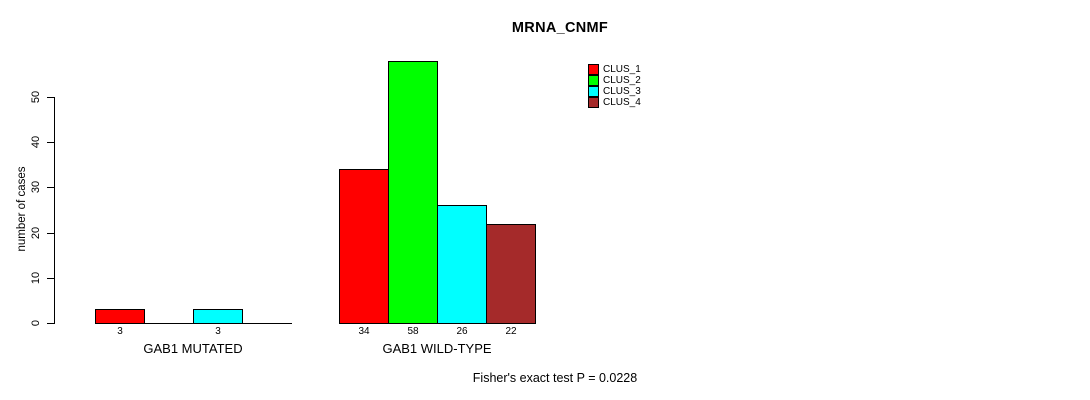 This screenshot has height=400, width=1090. I want to click on y-axis-tick-label: 20, so click(36, 233).